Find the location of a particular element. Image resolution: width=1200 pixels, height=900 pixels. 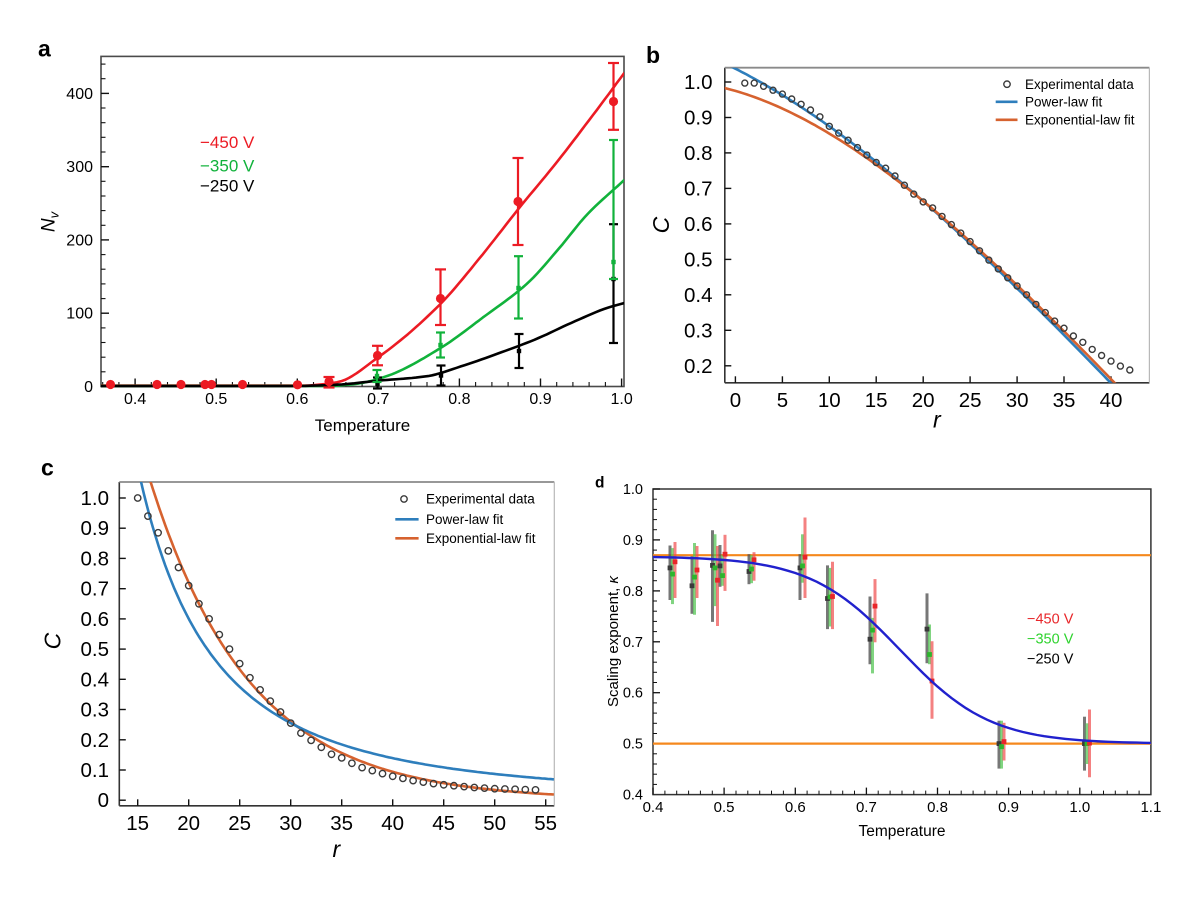

svg-text: 100 is located at coordinates (79, 314).